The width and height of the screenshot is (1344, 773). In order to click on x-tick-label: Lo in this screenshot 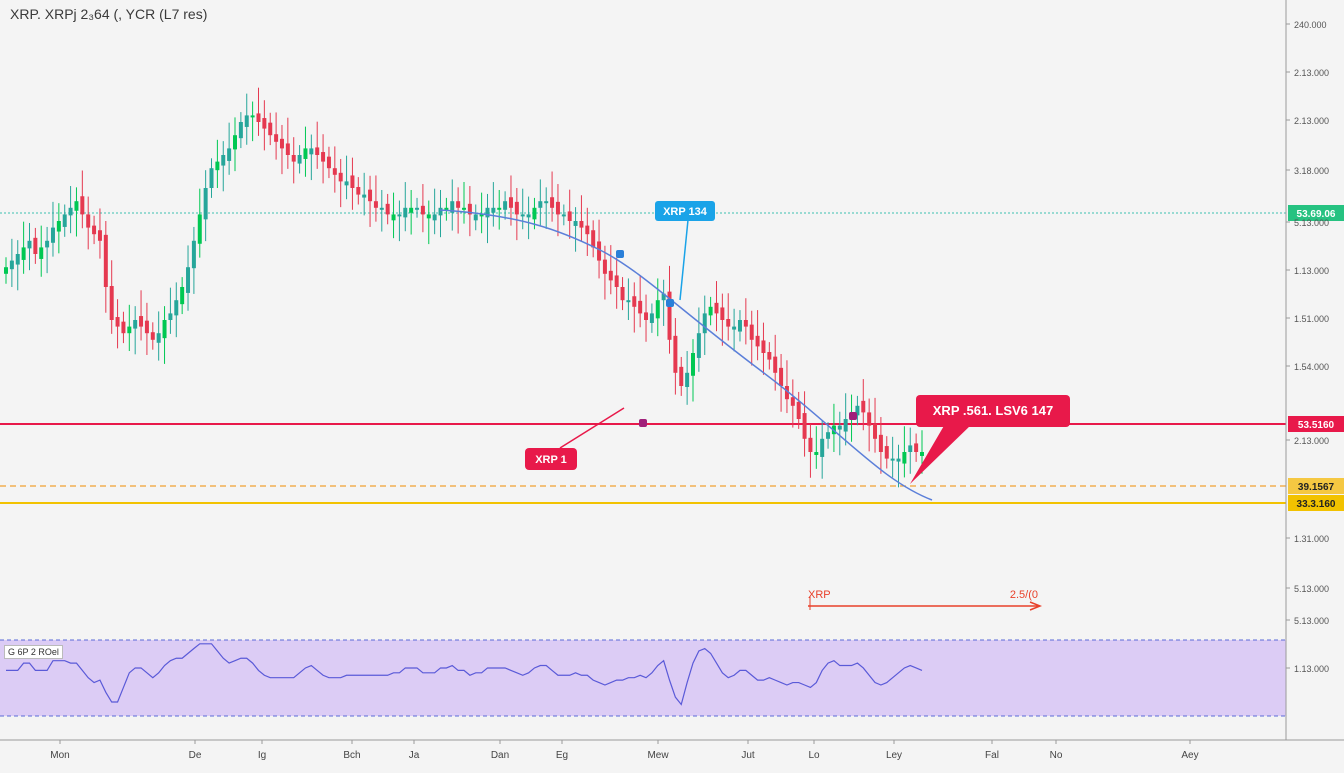, I will do `click(814, 755)`.